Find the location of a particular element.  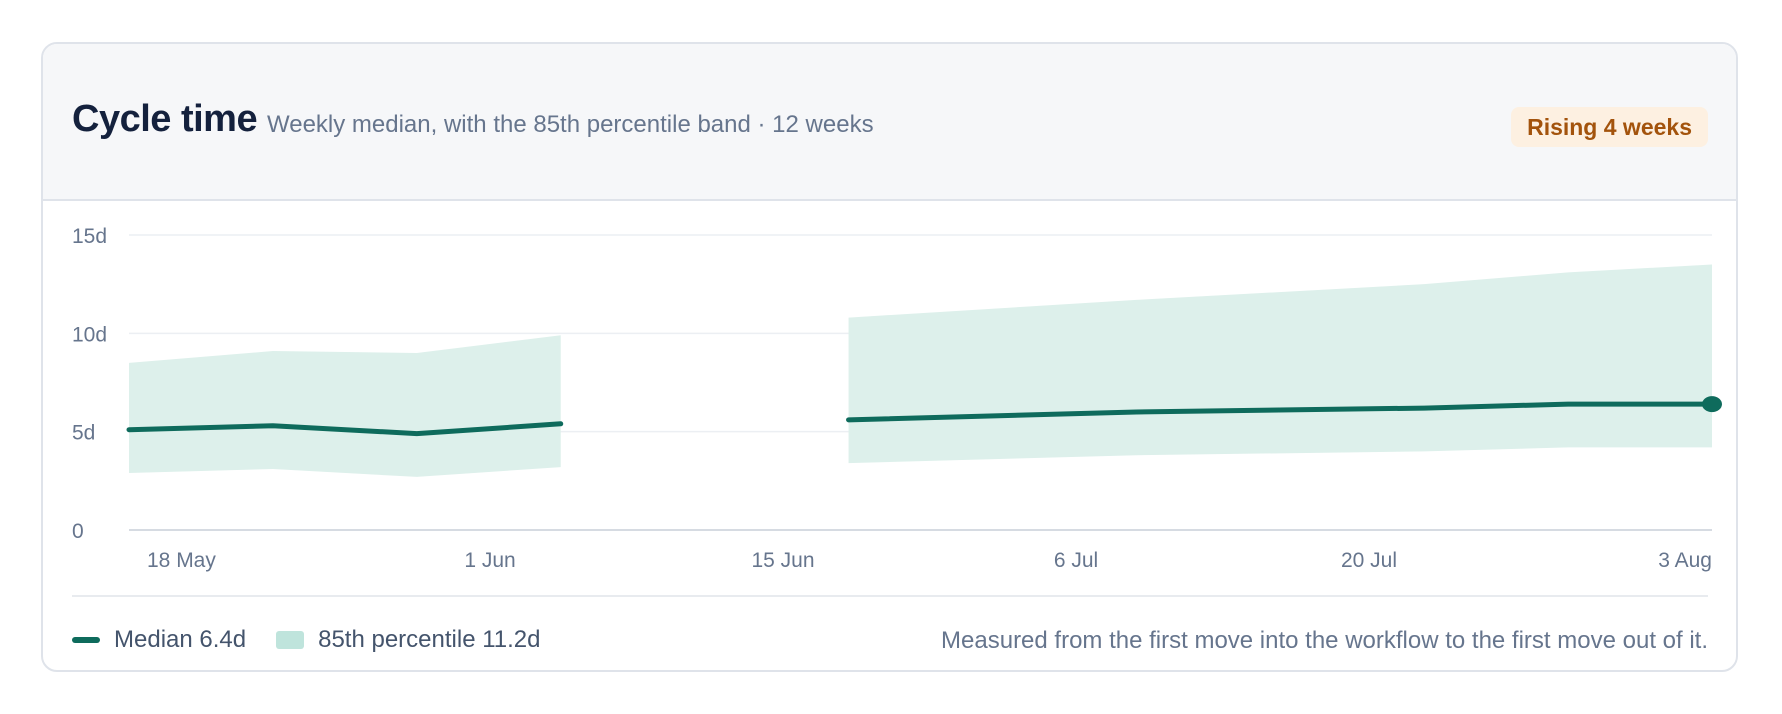

median-lines is located at coordinates (924, 416).